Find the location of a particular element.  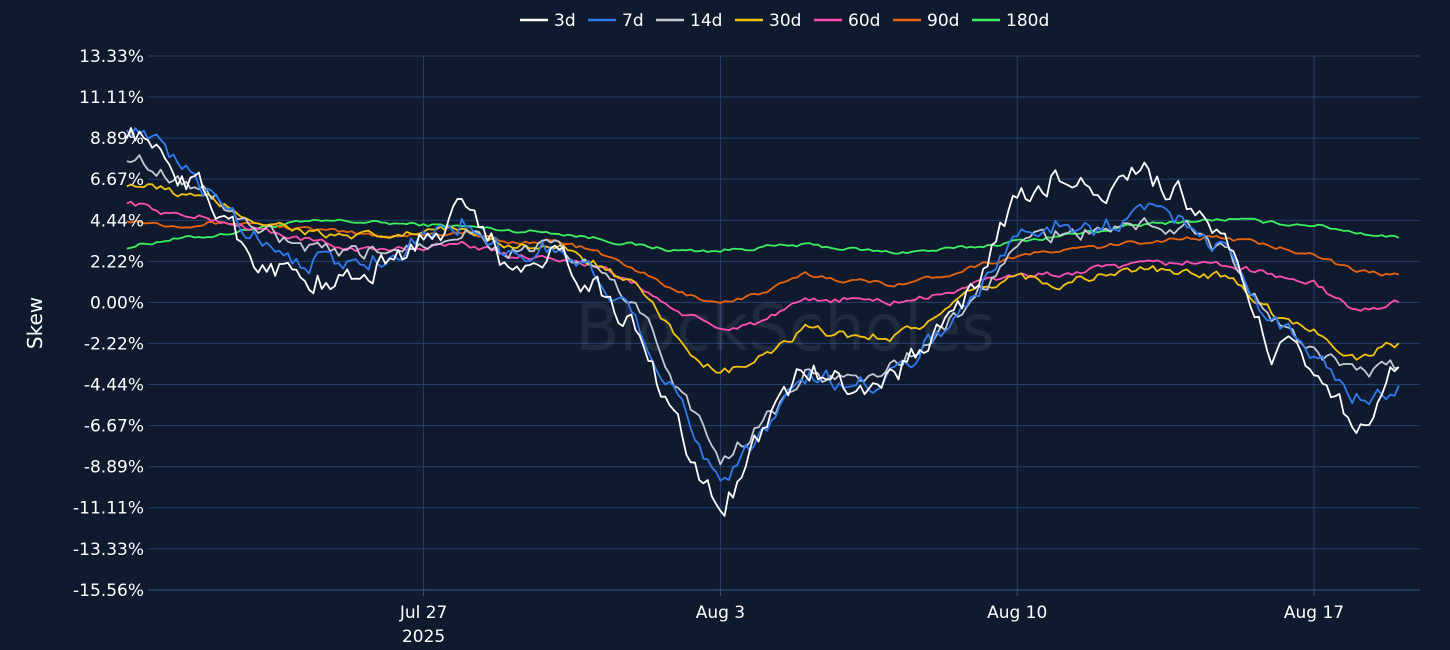

y-axis-title: Skew is located at coordinates (35, 323).